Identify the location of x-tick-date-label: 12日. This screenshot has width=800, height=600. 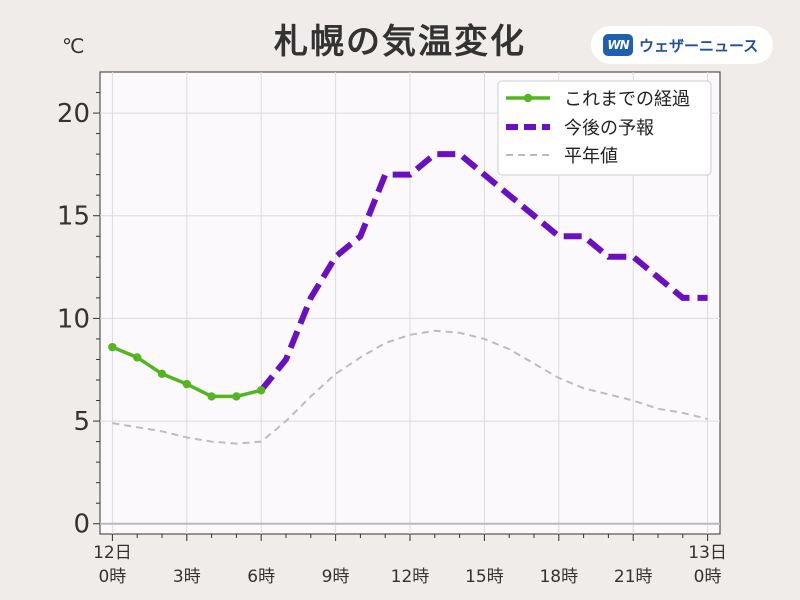
(112, 553).